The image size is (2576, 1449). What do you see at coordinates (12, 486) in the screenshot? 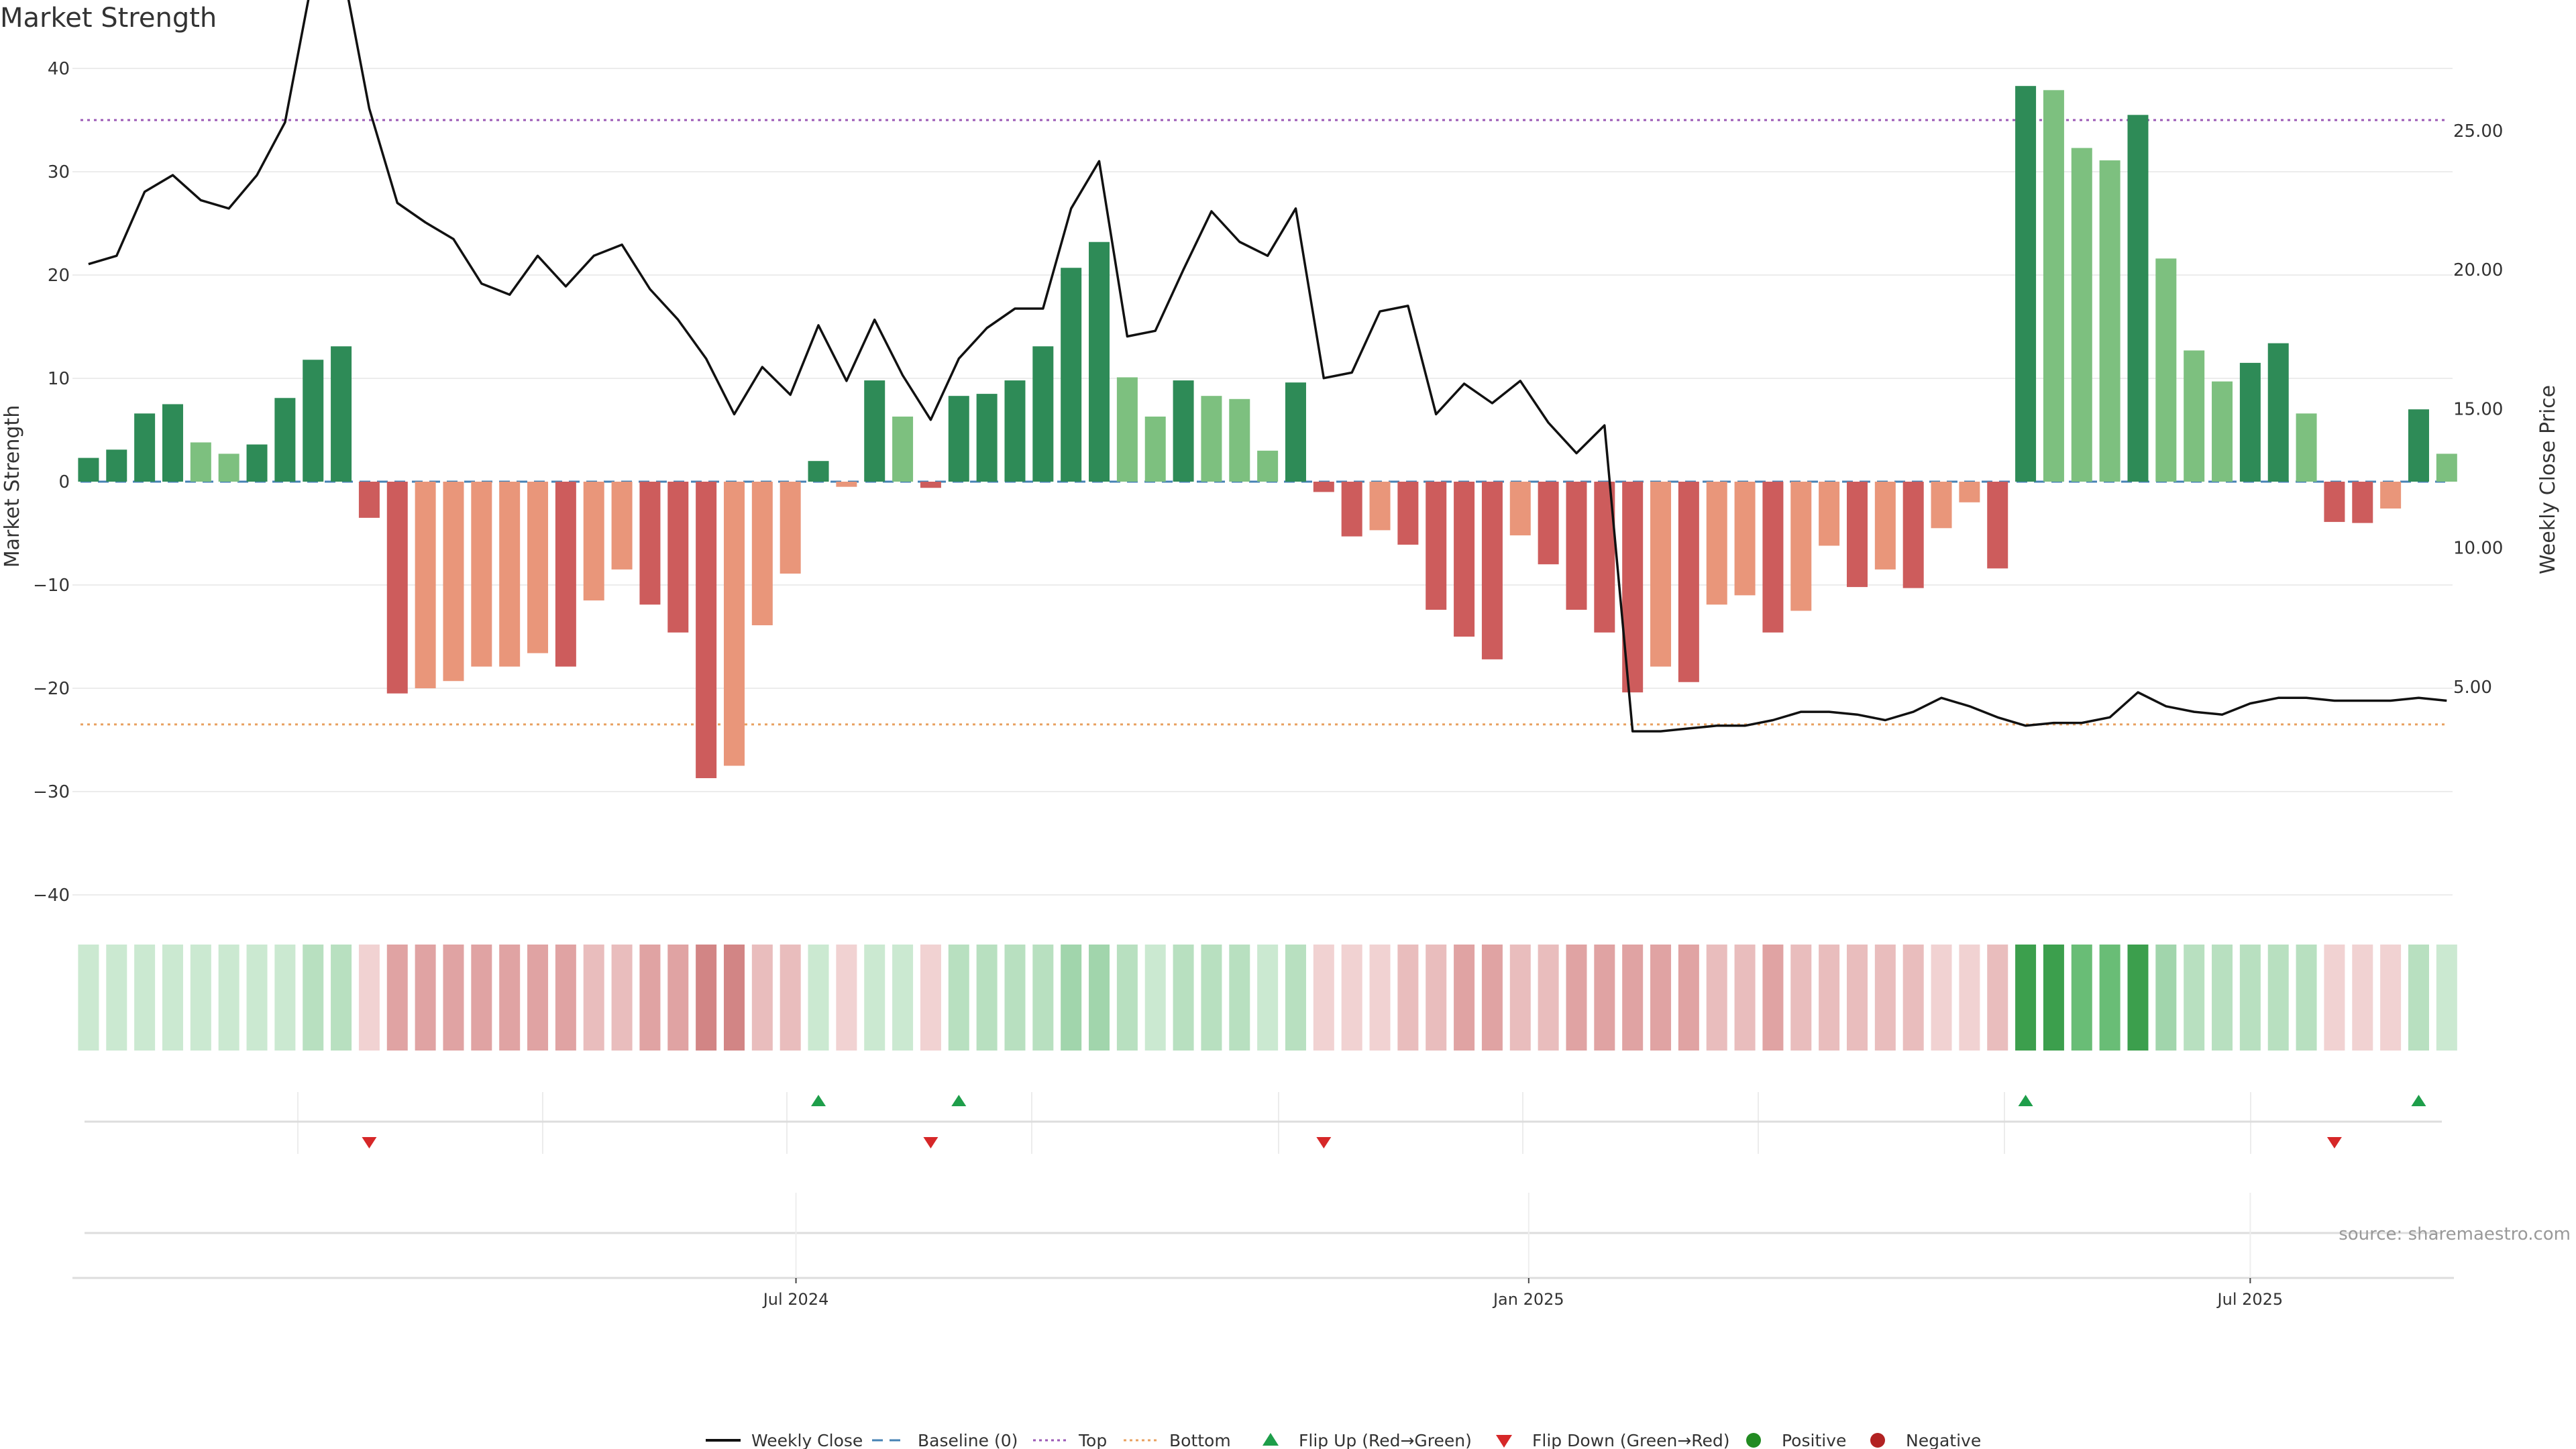
I see `left-axis-label: Market Strength` at bounding box center [12, 486].